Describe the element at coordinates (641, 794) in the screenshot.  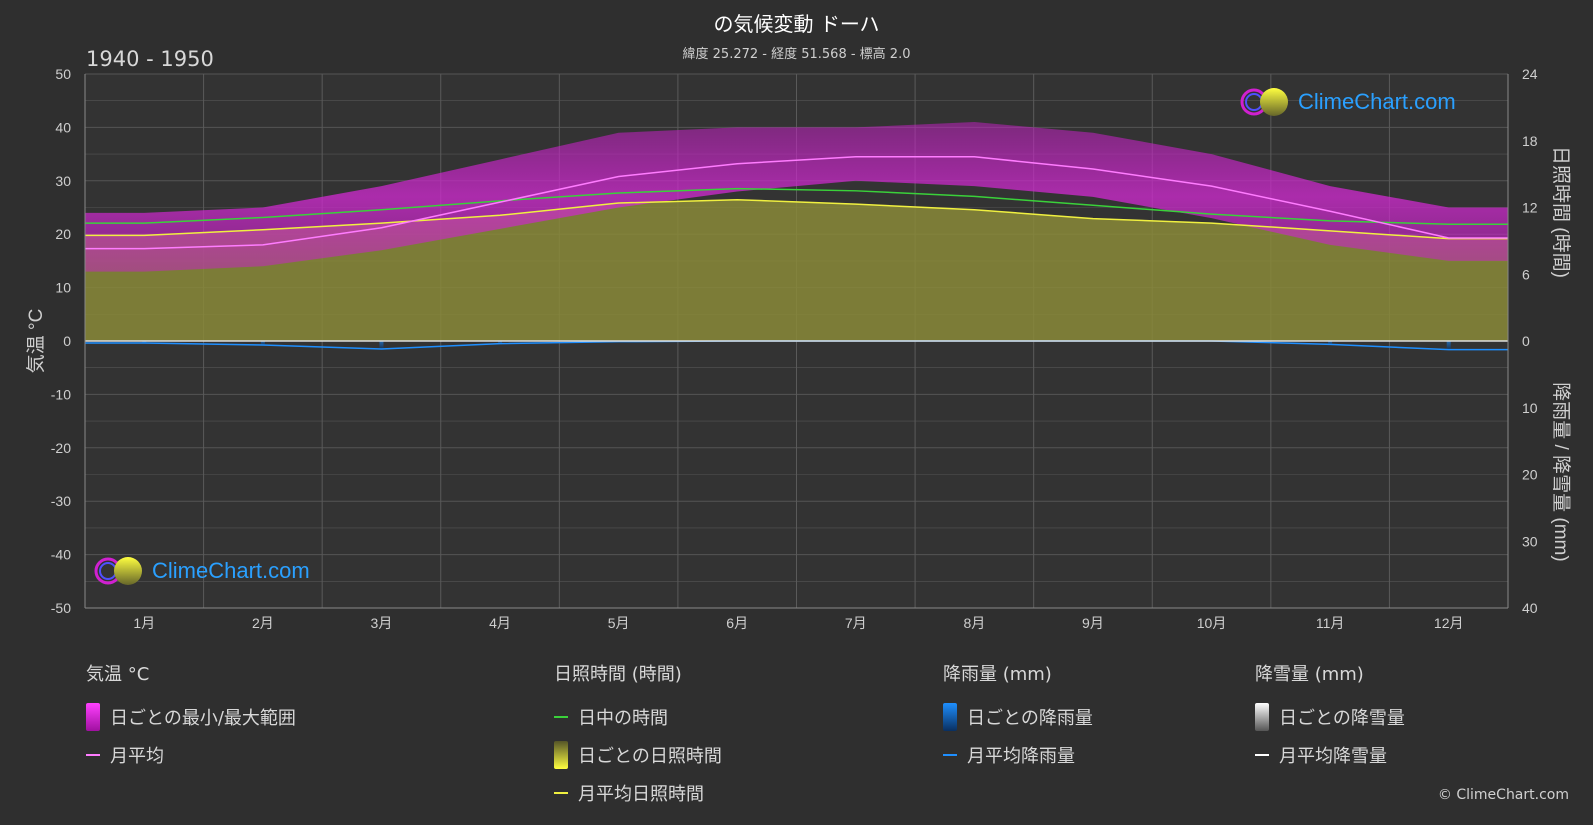
I see `legend-label: 月平均日照時間` at that location.